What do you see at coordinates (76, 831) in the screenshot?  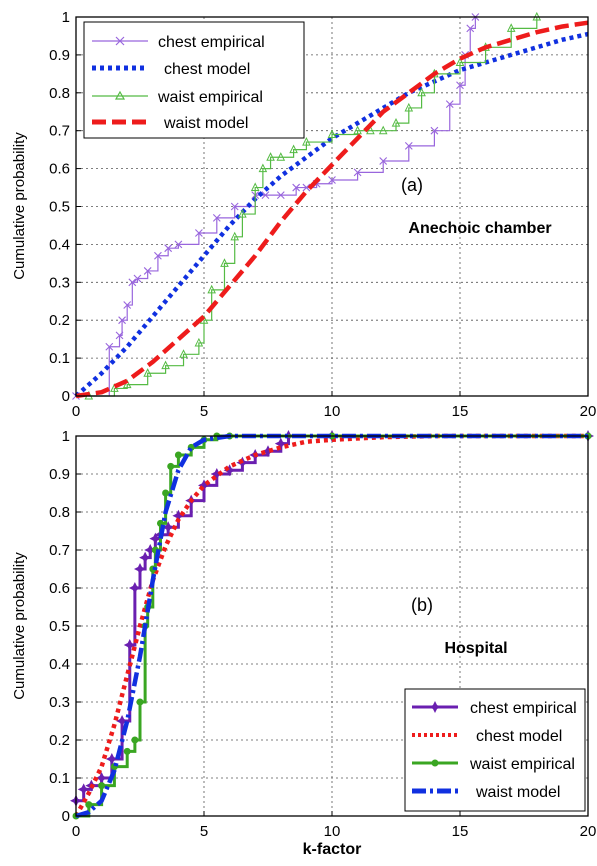 I see `x-tick-label-b: 0` at bounding box center [76, 831].